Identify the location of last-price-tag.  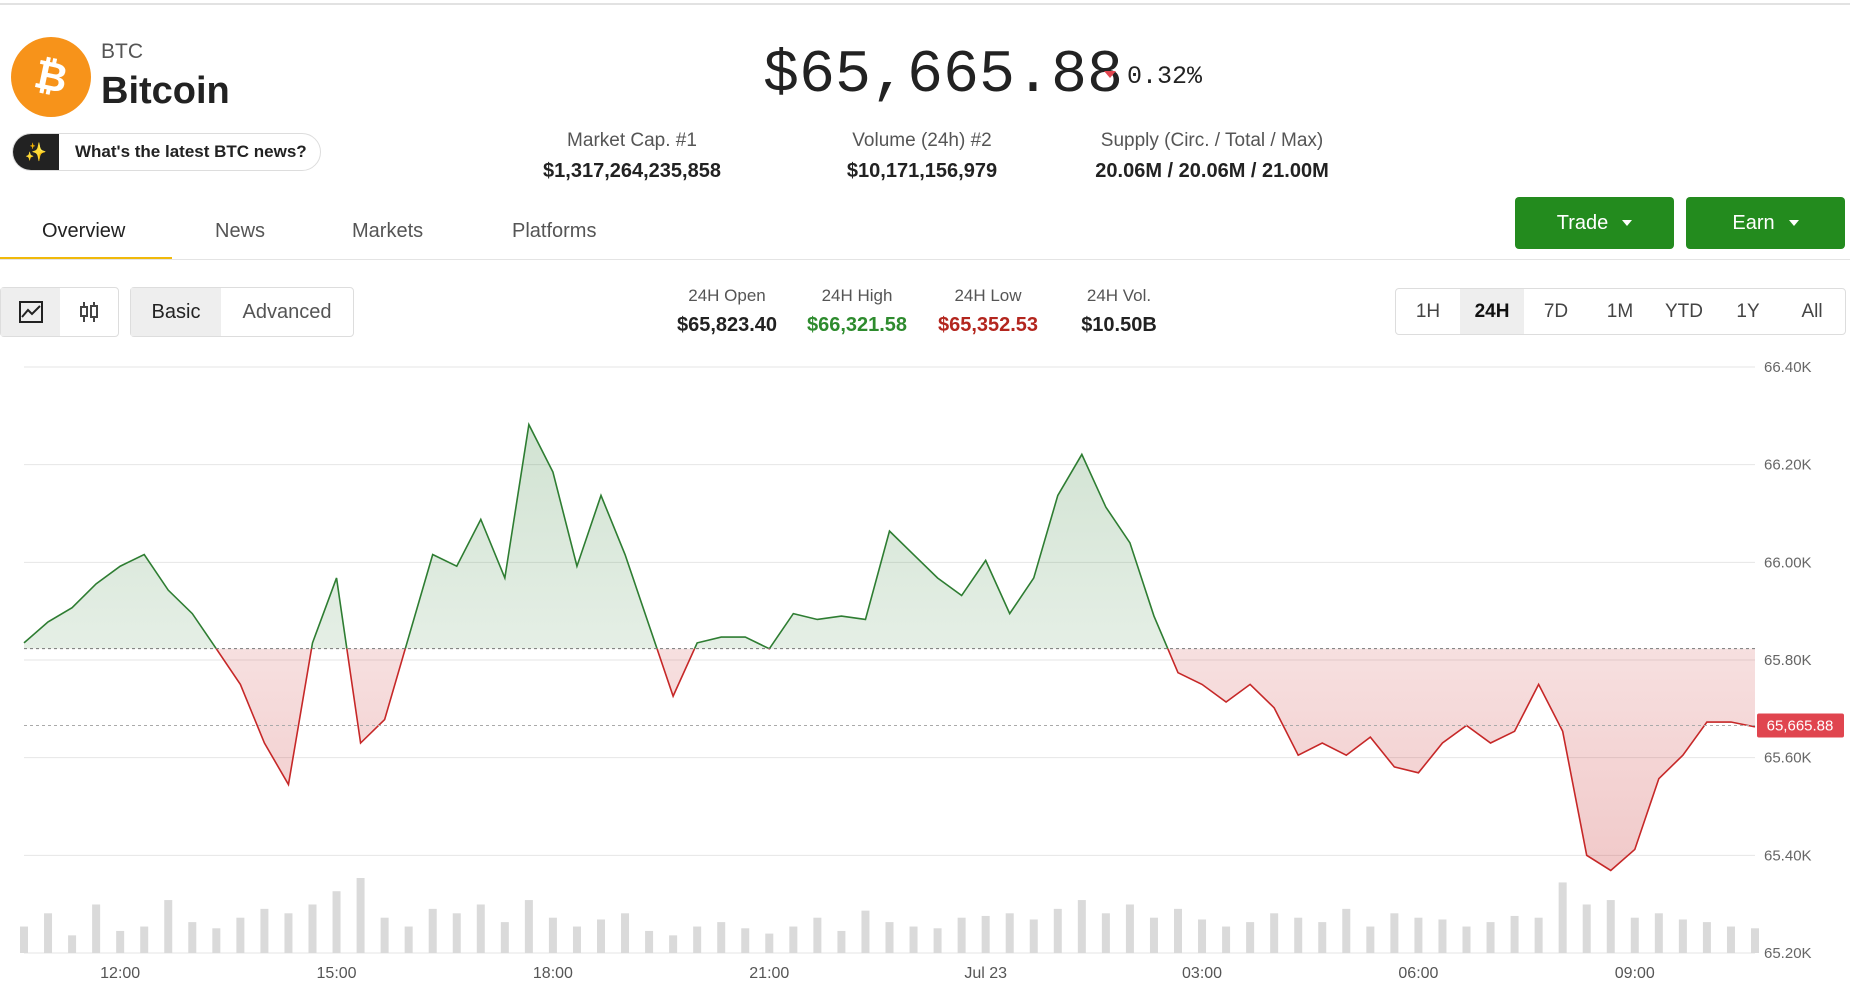
(1800, 725).